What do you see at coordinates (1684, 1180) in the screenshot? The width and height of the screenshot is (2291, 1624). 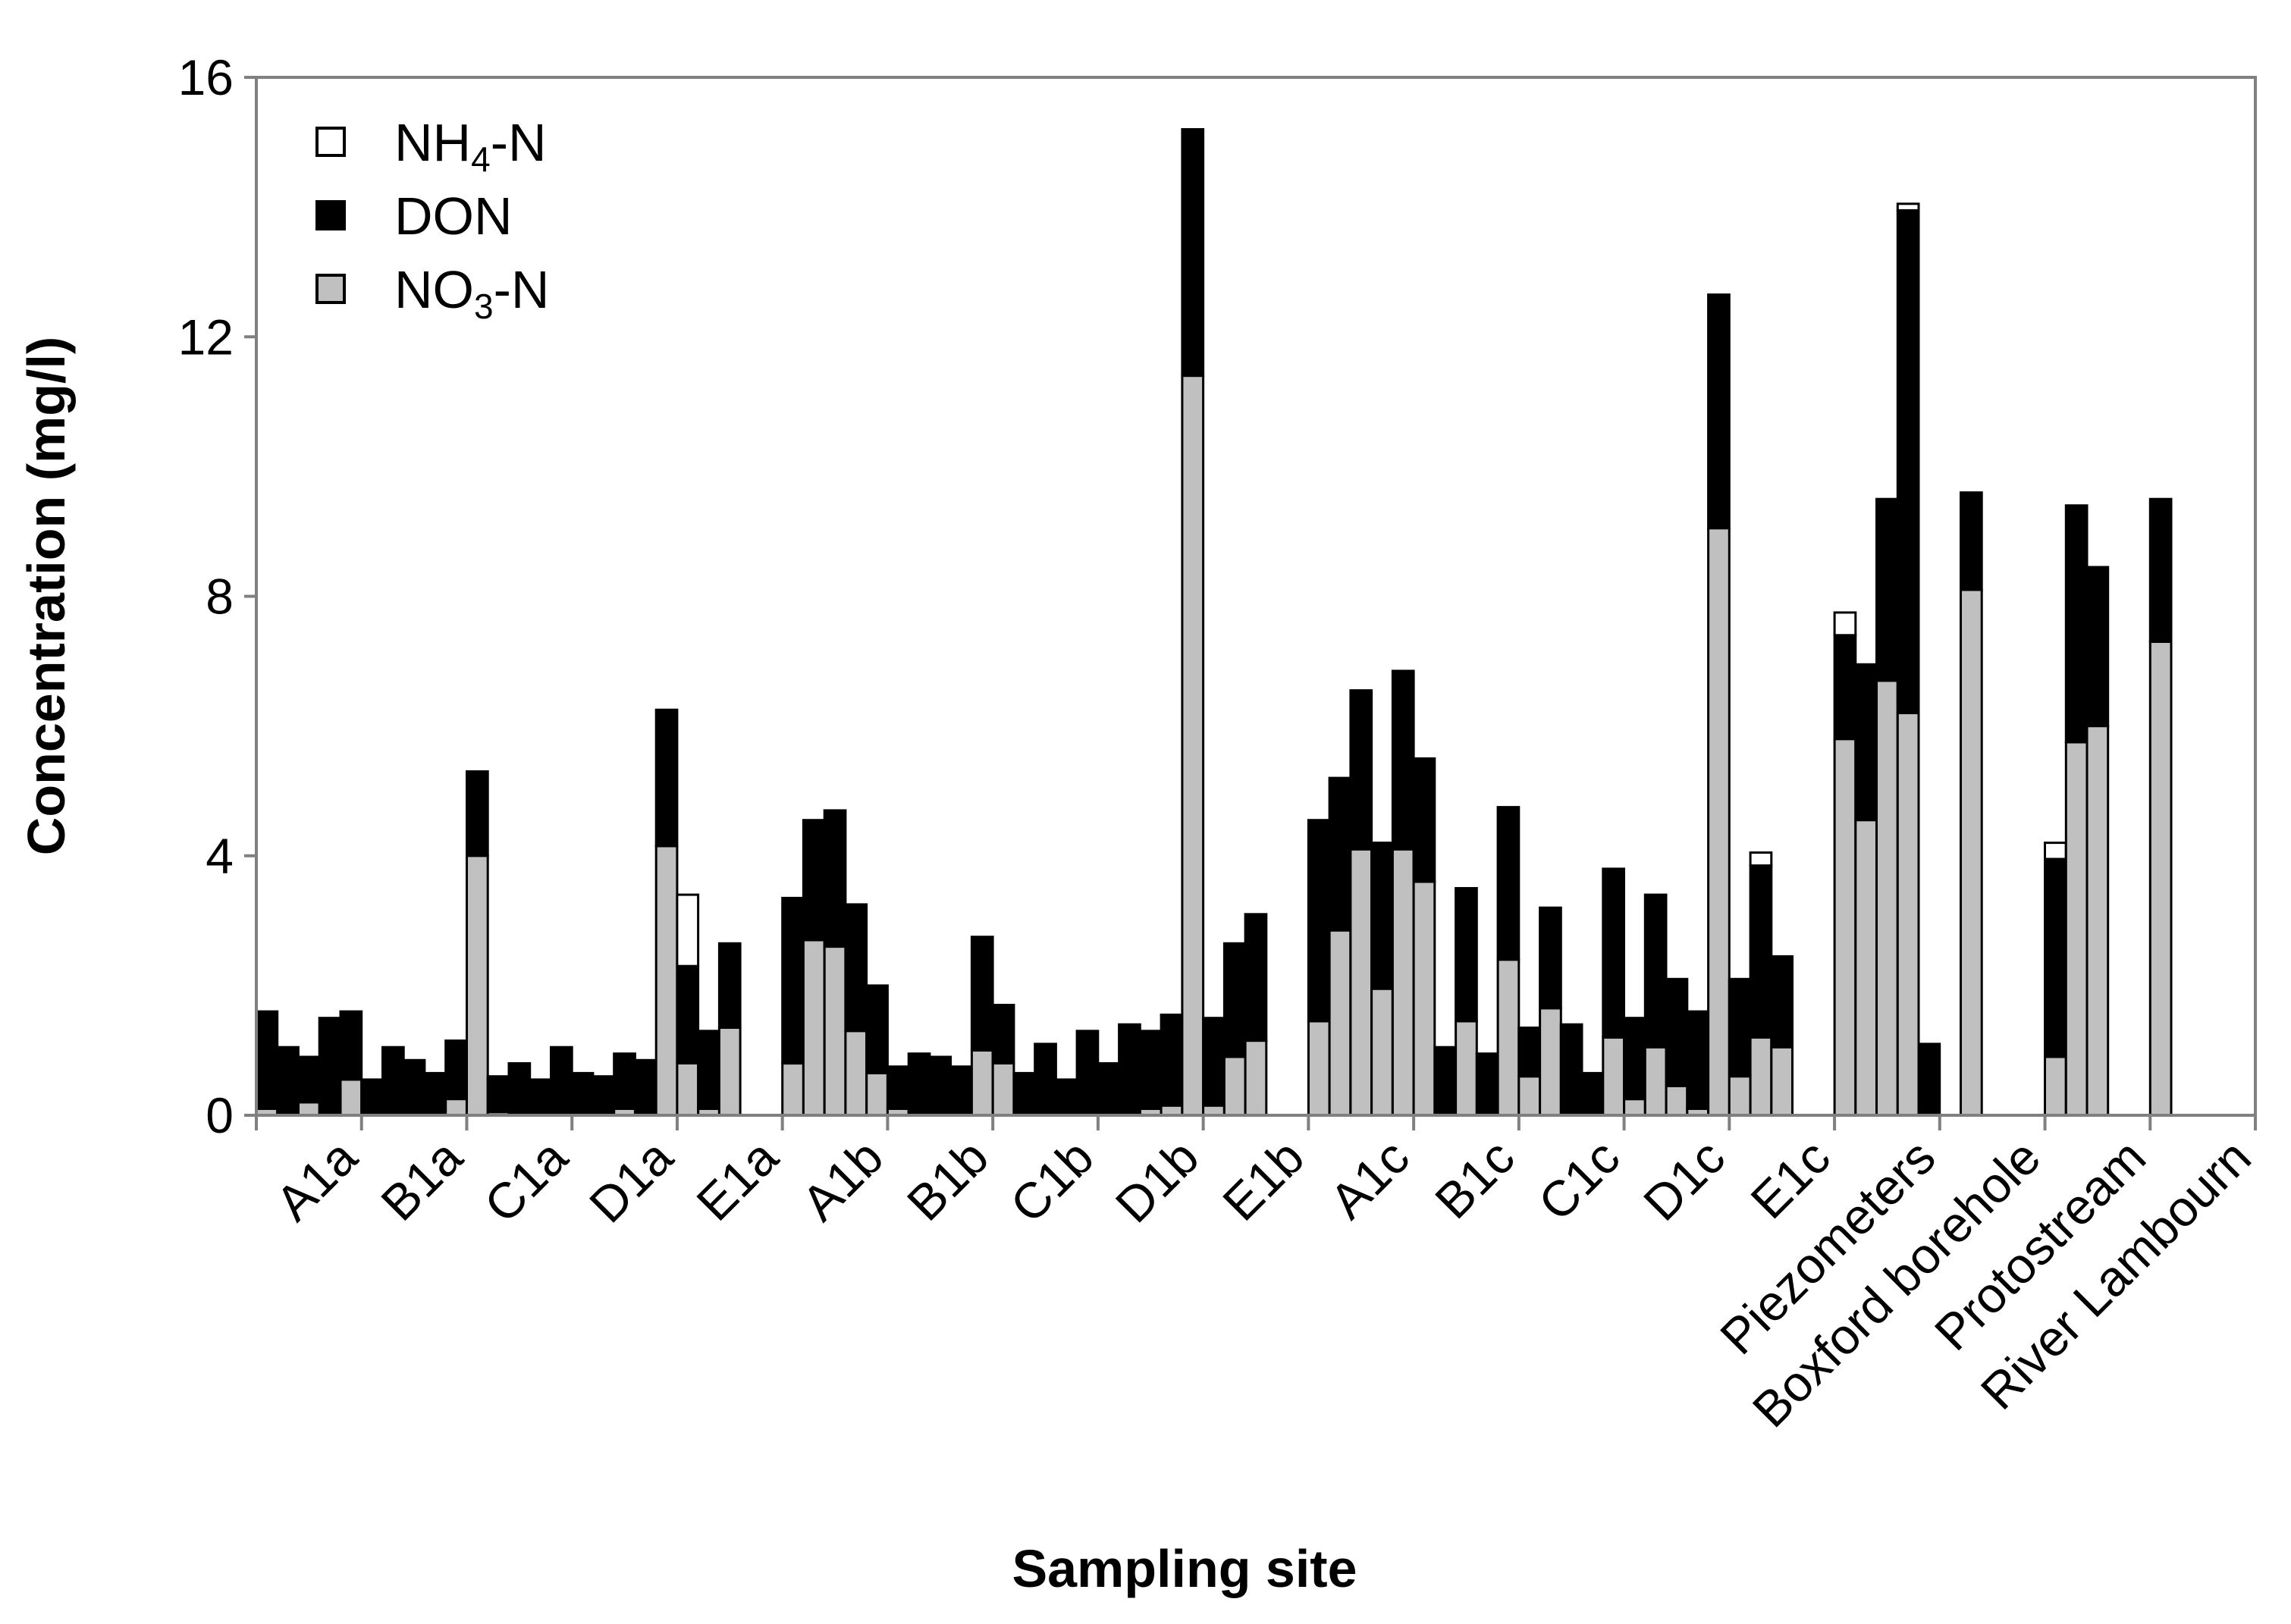 I see `x-tick-label: D1c` at bounding box center [1684, 1180].